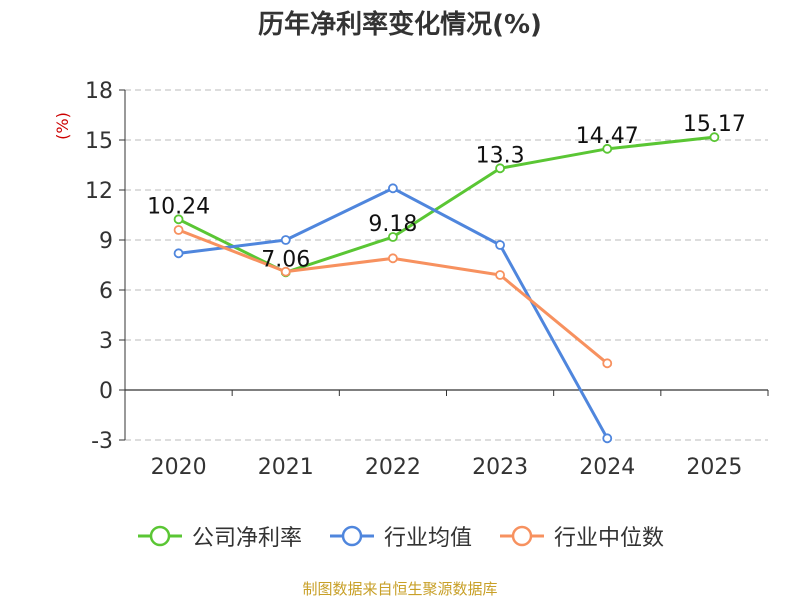  What do you see at coordinates (102, 441) in the screenshot?
I see `y-tick-label: -3` at bounding box center [102, 441].